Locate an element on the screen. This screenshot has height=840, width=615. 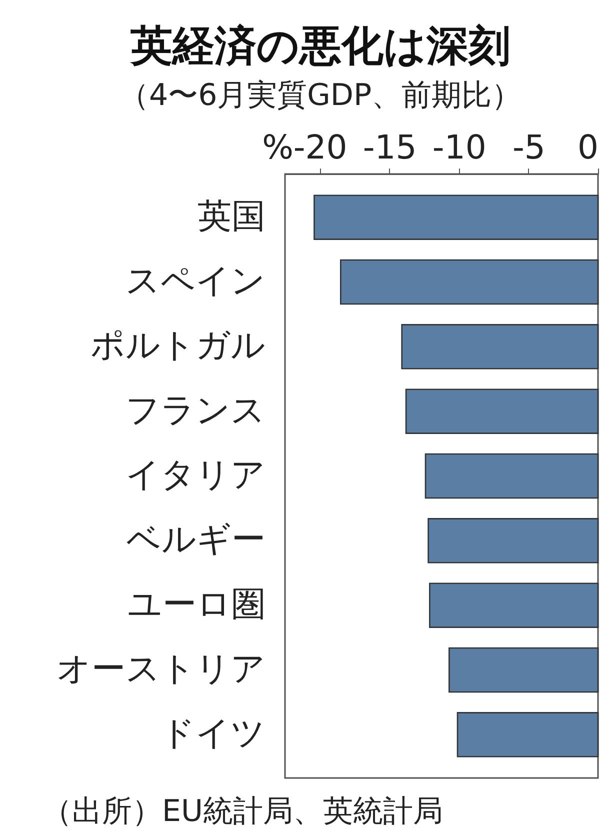
y-tick-label: フランス is located at coordinates (196, 410).